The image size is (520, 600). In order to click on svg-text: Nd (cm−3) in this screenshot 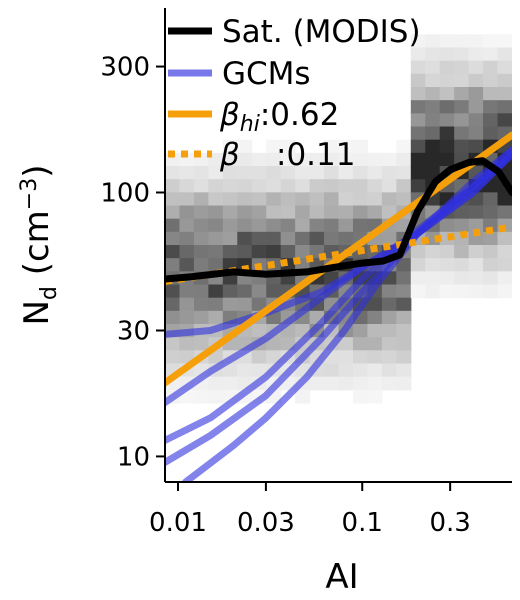, I will do `click(39, 245)`.